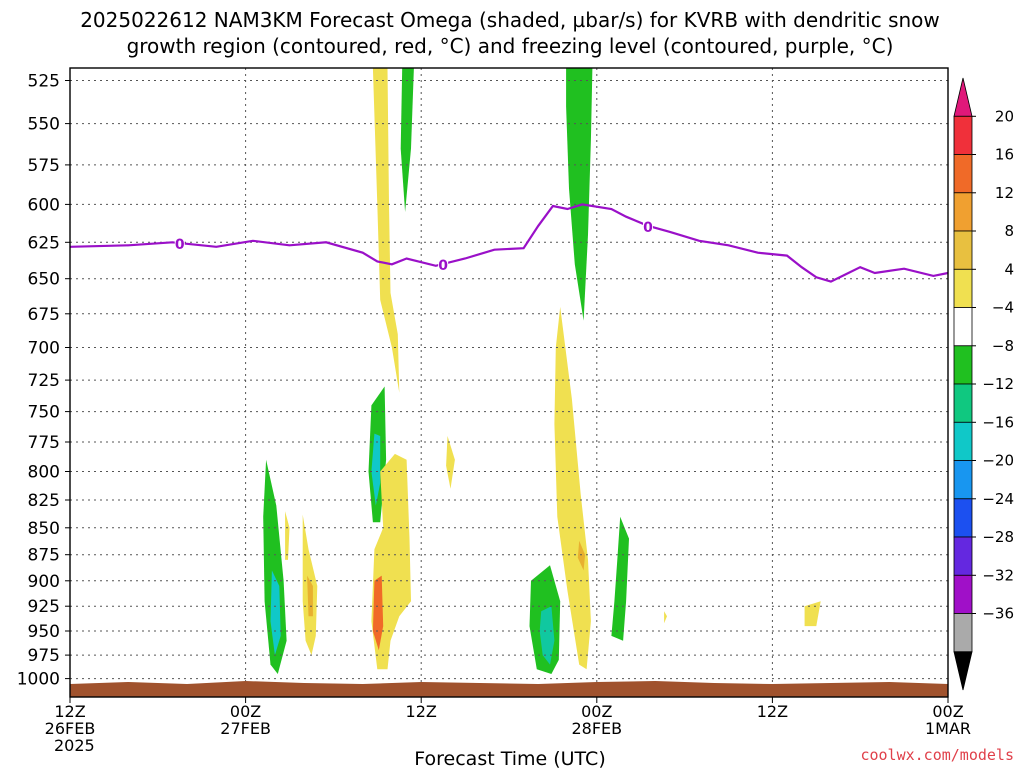  What do you see at coordinates (245, 711) in the screenshot?
I see `x-tick-label-12-1: 00Z` at bounding box center [245, 711].